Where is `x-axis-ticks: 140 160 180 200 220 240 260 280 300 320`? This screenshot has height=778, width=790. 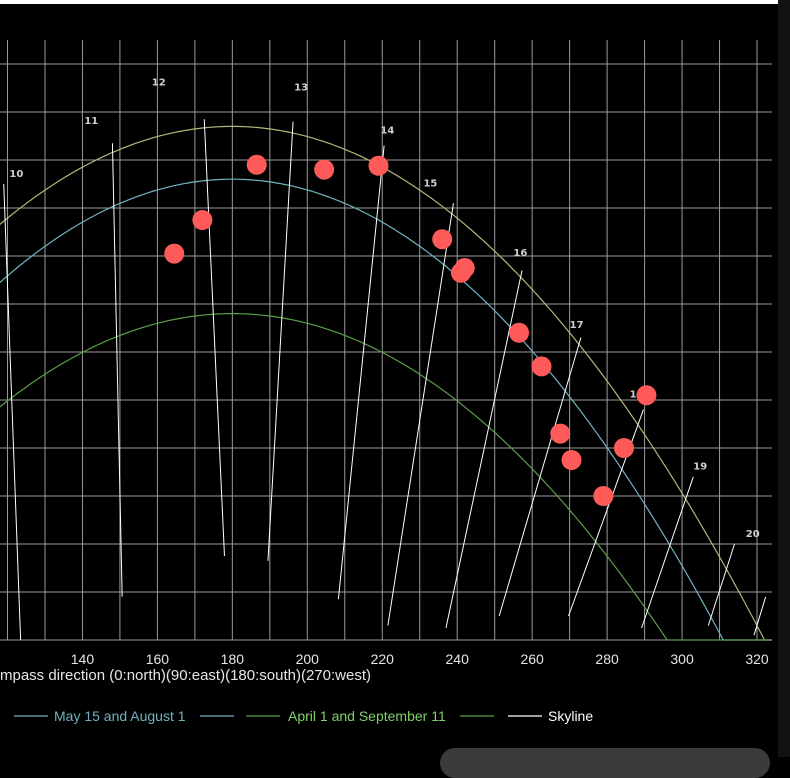
x-axis-ticks: 140 160 180 200 220 240 260 280 300 320 is located at coordinates (420, 659).